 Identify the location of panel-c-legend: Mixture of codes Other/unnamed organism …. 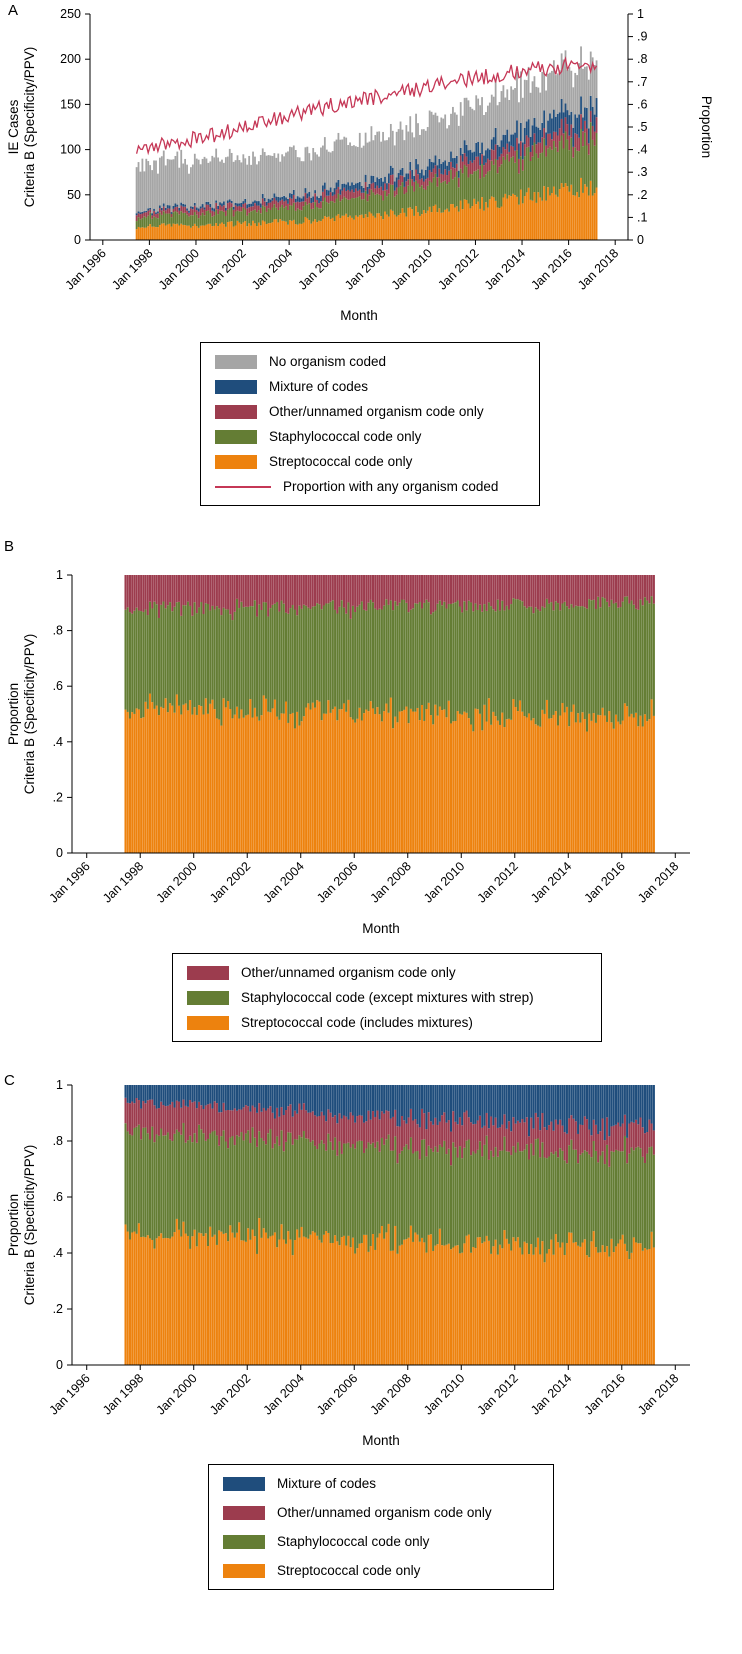
(381, 1527).